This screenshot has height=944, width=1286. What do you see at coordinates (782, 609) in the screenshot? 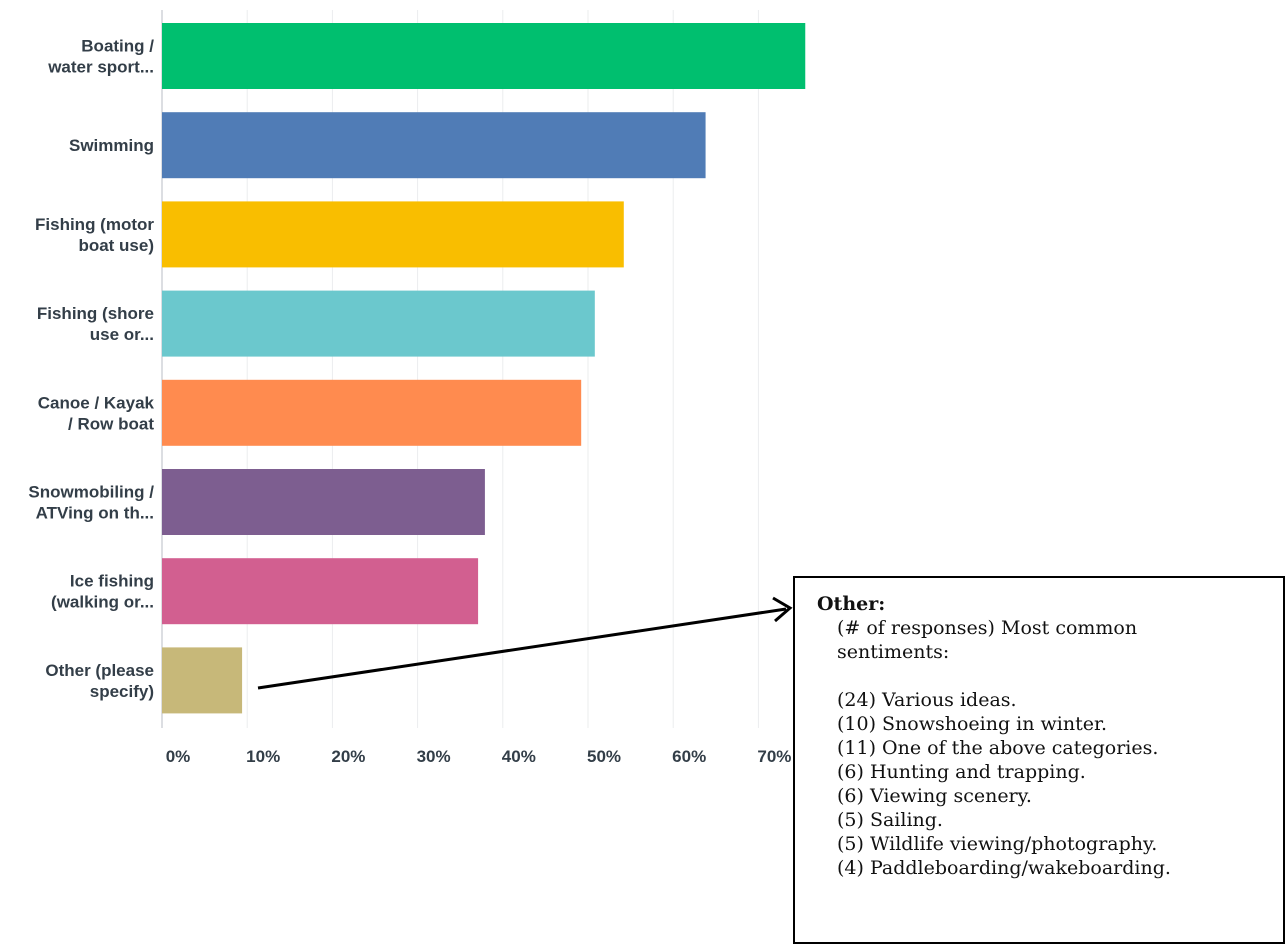
I see `callout-arrow-head` at bounding box center [782, 609].